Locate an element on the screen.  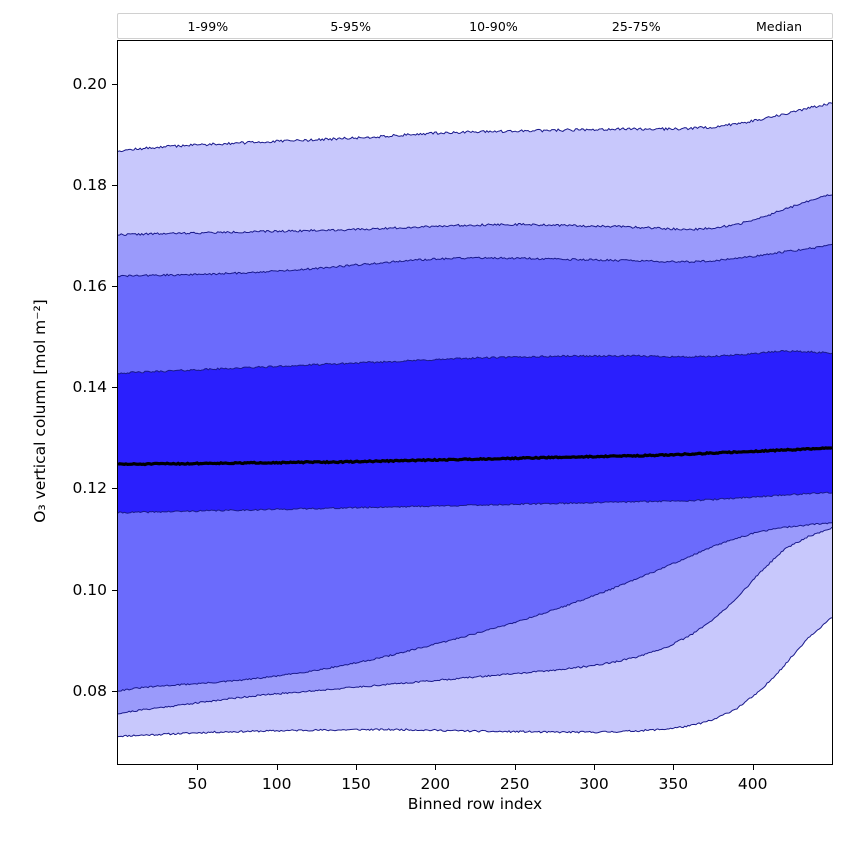
band-edge-p99 is located at coordinates (475, 127).